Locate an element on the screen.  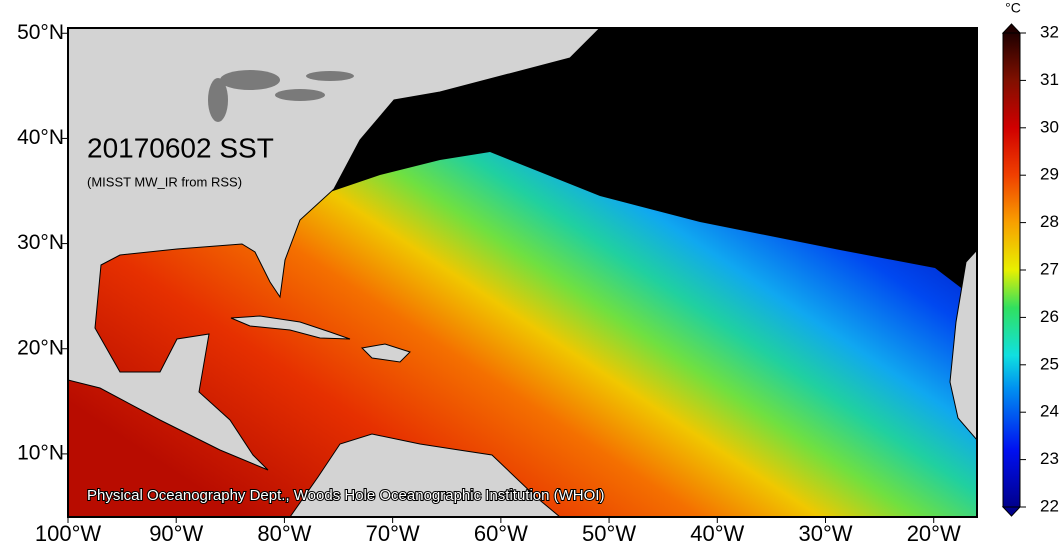
colorbar-unit: °C is located at coordinates (1013, 8).